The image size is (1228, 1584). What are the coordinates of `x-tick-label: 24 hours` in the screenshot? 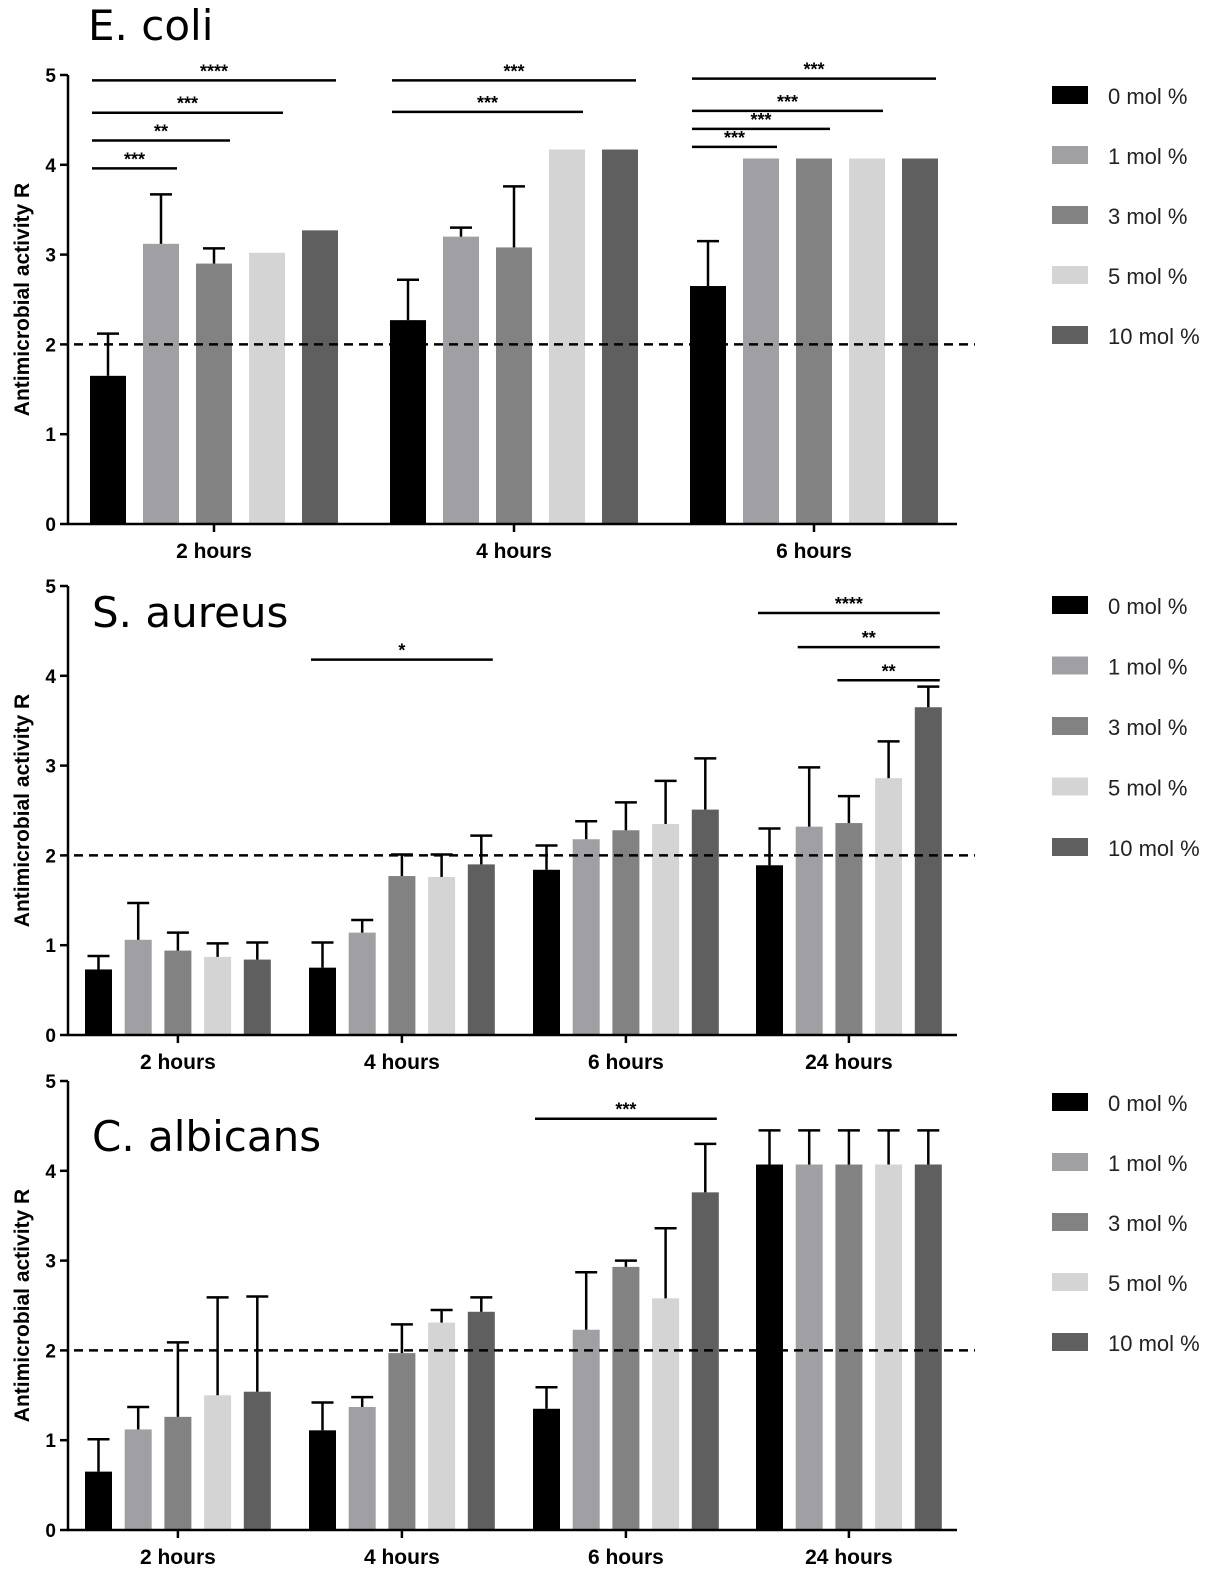 It's located at (849, 1557).